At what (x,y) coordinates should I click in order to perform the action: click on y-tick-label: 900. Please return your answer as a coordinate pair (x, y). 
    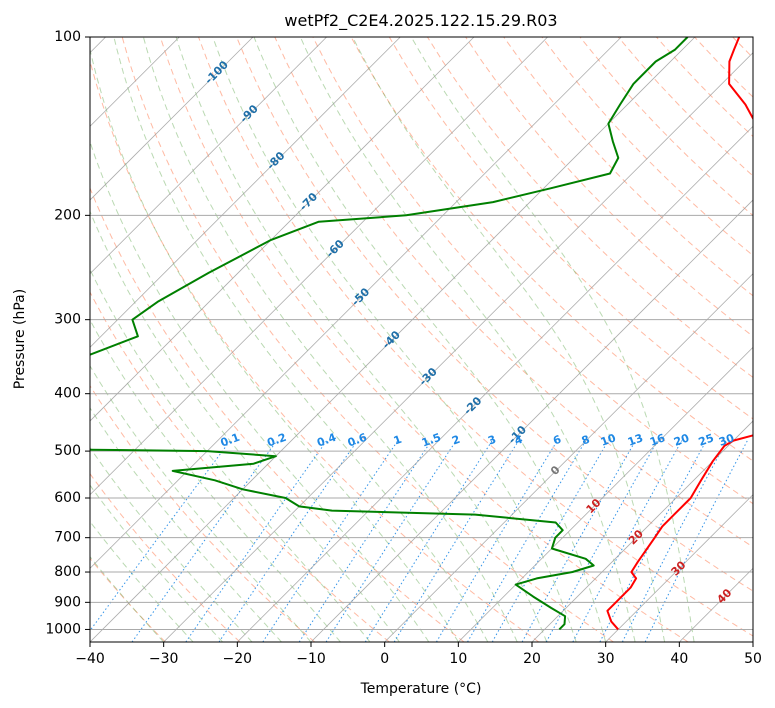
    Looking at the image, I should click on (67, 602).